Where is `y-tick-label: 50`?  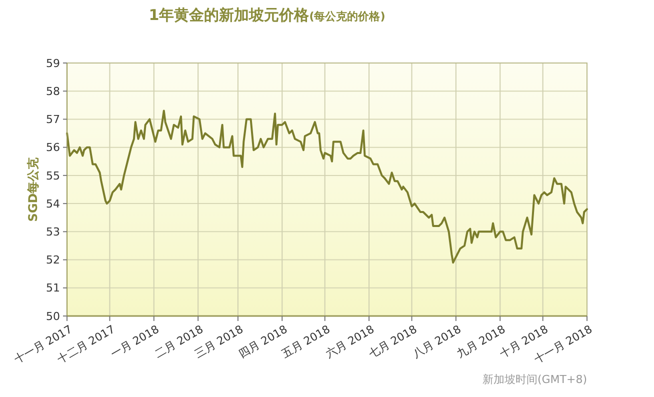 y-tick-label: 50 is located at coordinates (53, 316).